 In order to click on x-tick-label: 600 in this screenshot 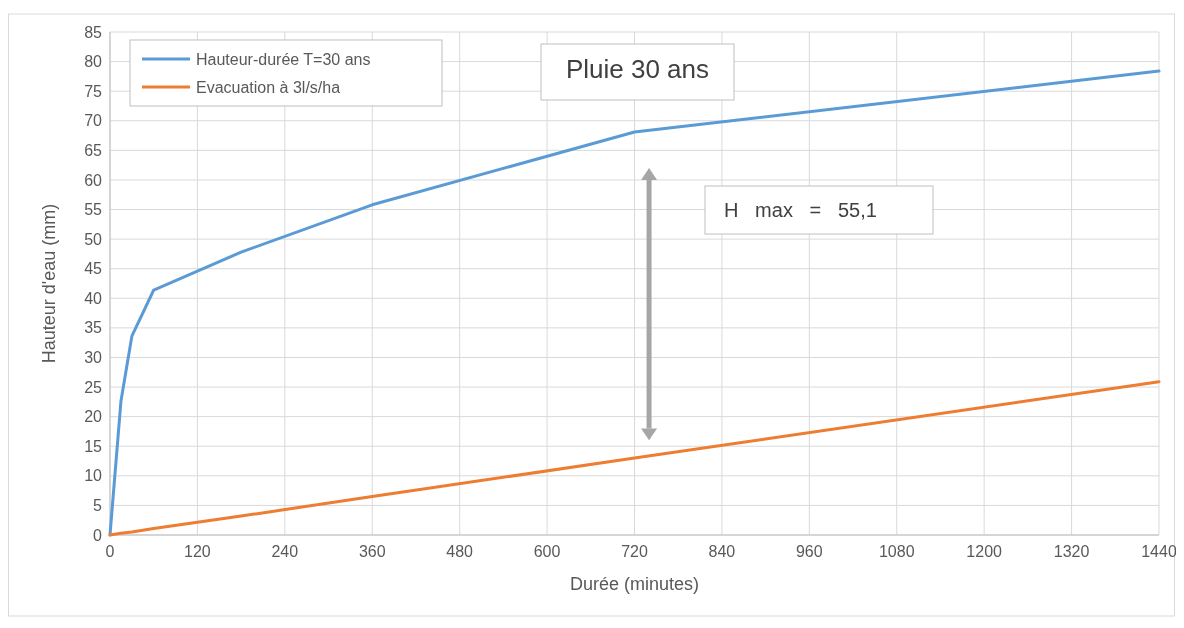, I will do `click(547, 551)`.